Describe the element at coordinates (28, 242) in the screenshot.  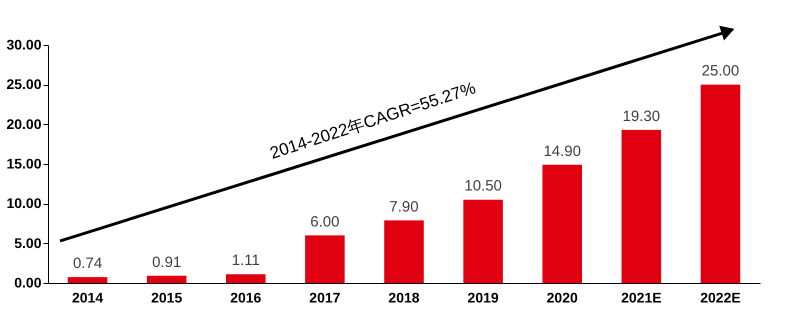
I see `y-tick-label: 5.00` at that location.